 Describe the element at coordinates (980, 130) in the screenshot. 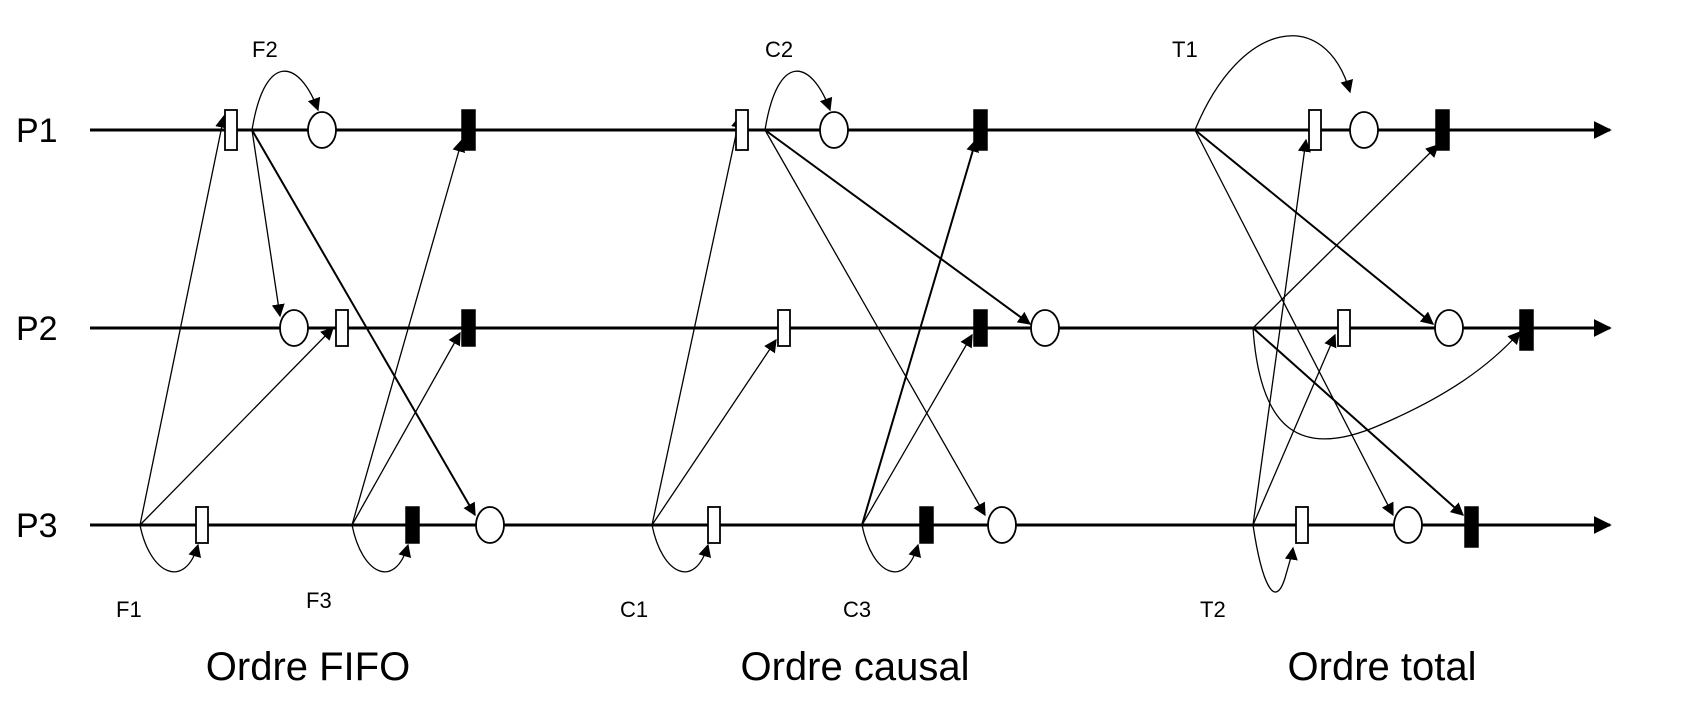

I see `deliver-marker-p1-c3` at that location.